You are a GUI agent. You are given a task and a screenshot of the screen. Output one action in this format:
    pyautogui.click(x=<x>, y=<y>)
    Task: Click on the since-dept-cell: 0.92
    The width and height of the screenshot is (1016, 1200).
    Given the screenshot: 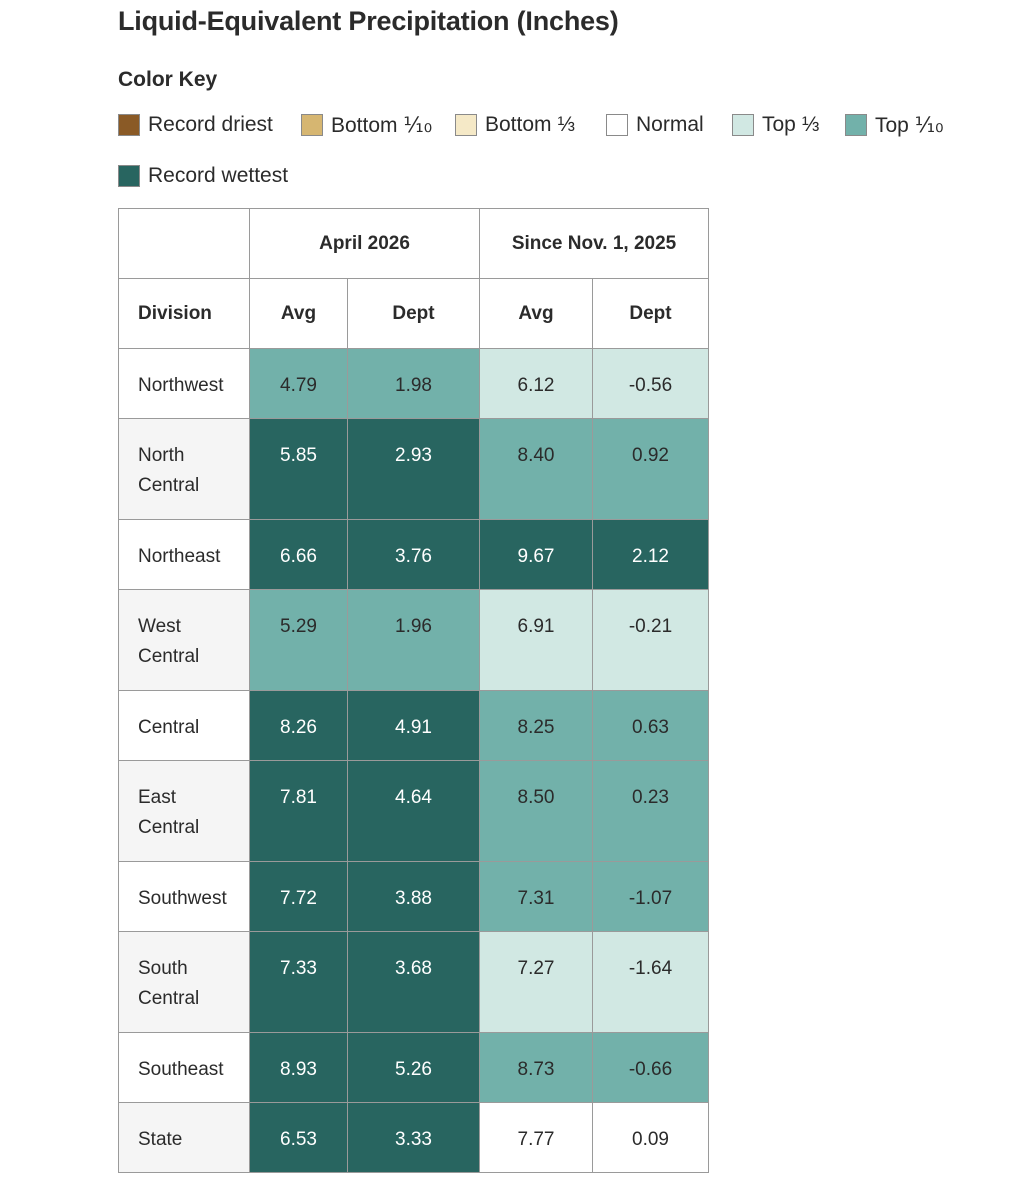 What is the action you would take?
    pyautogui.click(x=651, y=469)
    